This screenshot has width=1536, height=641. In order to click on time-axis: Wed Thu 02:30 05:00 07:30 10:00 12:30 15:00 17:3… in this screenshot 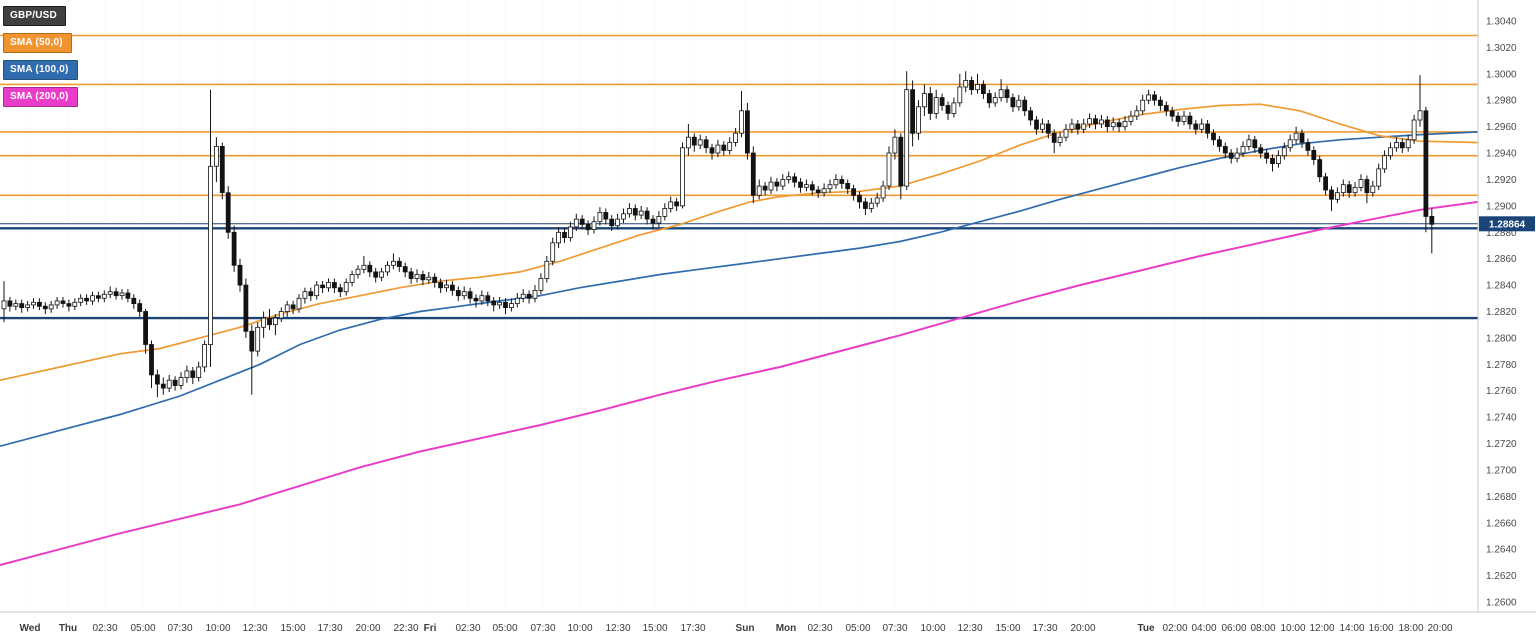, I will do `click(736, 628)`.